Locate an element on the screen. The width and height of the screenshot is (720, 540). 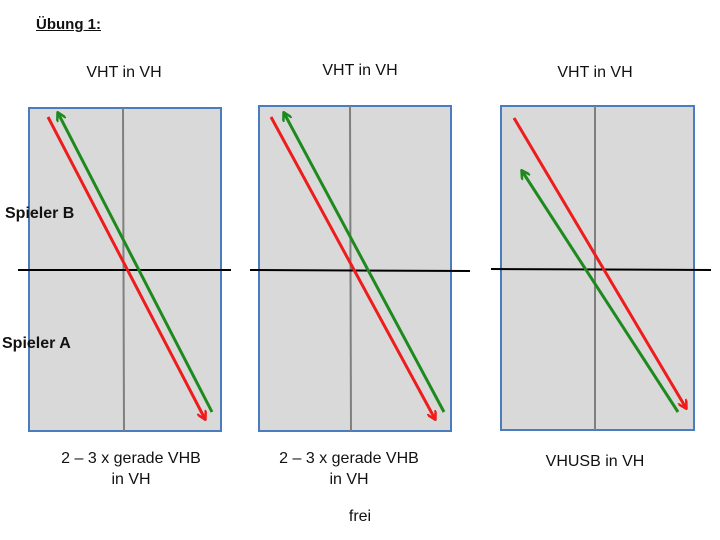
player-b-label: Spieler B is located at coordinates (40, 213).